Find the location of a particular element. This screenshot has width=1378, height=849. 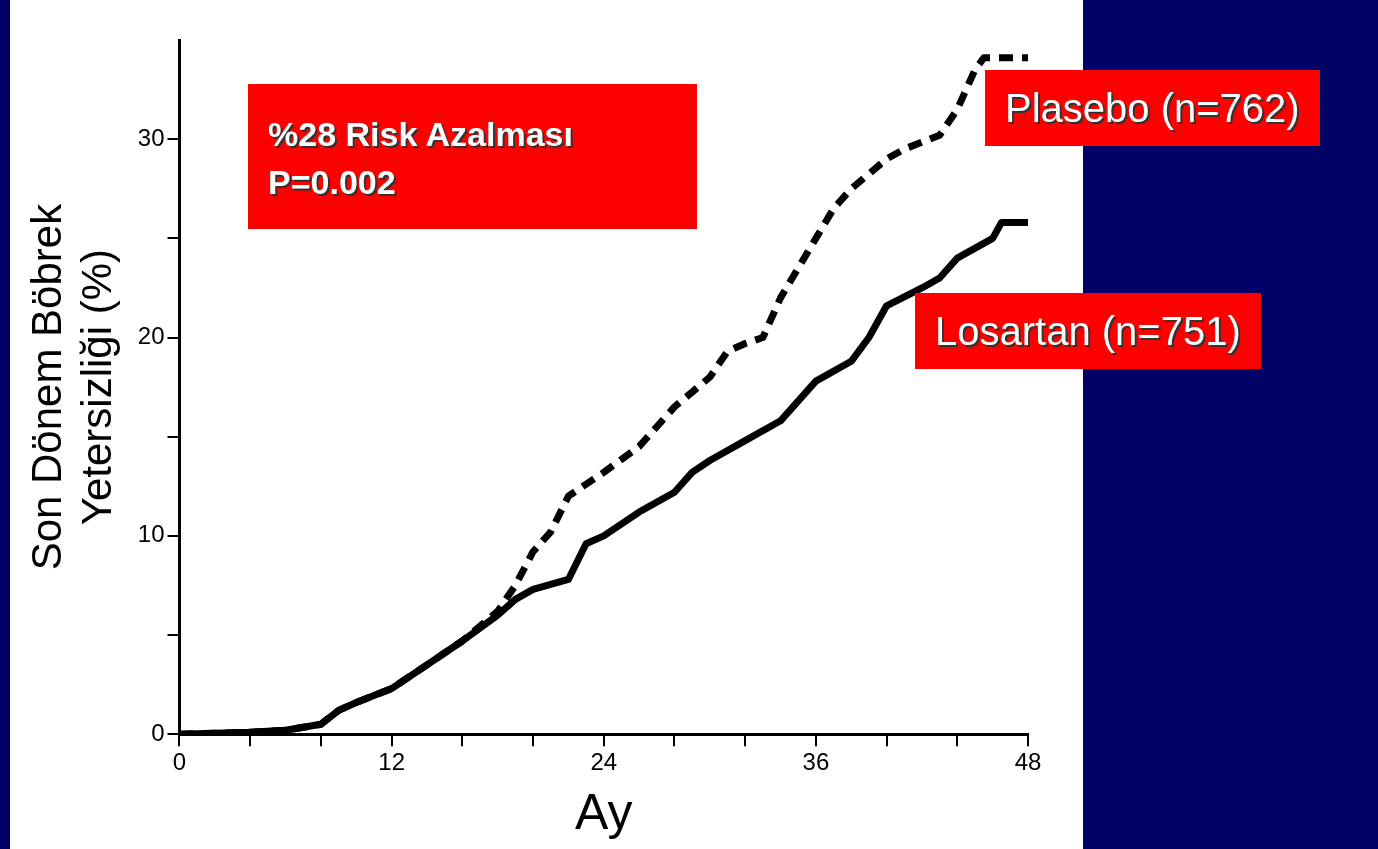

annotation: %28 Risk Azalması P=0.002 is located at coordinates (420, 158).